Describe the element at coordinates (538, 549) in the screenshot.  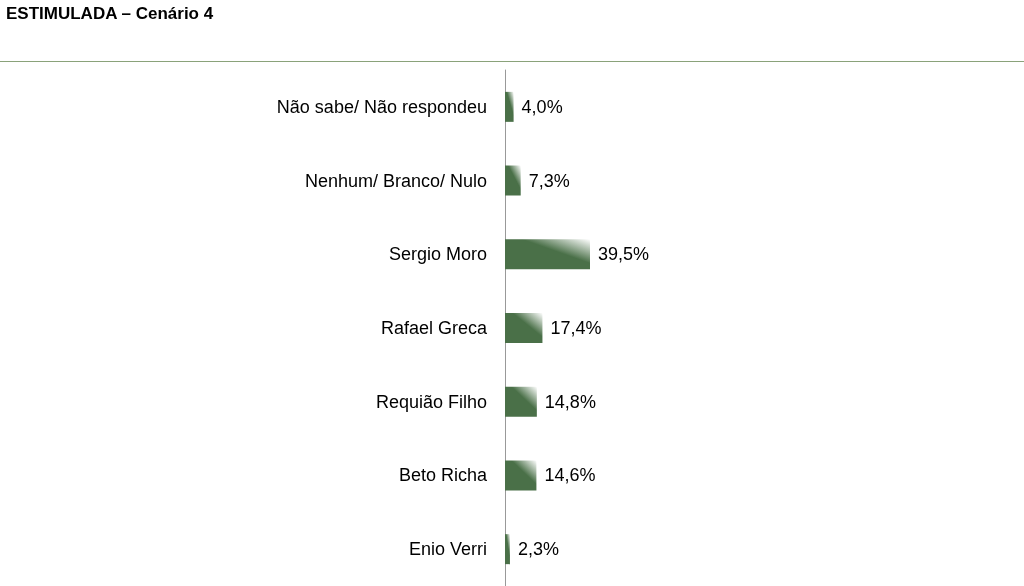
I see `data-label: 2,3%` at that location.